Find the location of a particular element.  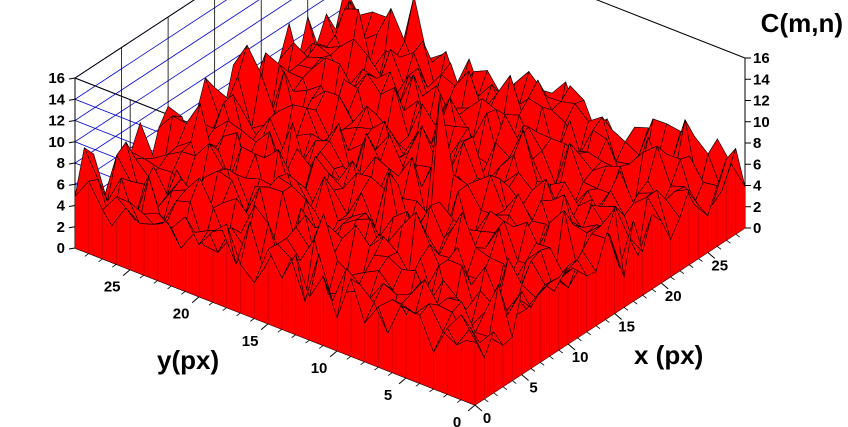

z-tick-label-left: 12 is located at coordinates (56, 121).